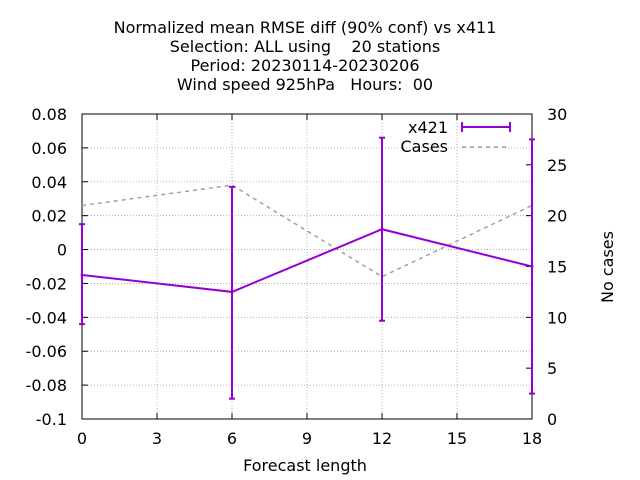 The image size is (640, 480). Describe the element at coordinates (307, 438) in the screenshot. I see `x-tick-label: 9` at that location.